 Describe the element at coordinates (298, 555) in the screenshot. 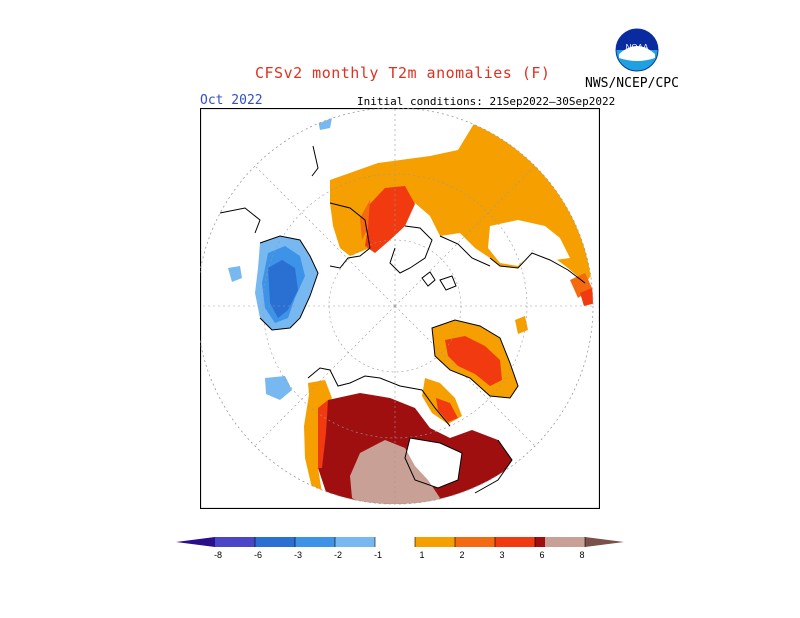

I see `legend-tick-label: -3` at that location.